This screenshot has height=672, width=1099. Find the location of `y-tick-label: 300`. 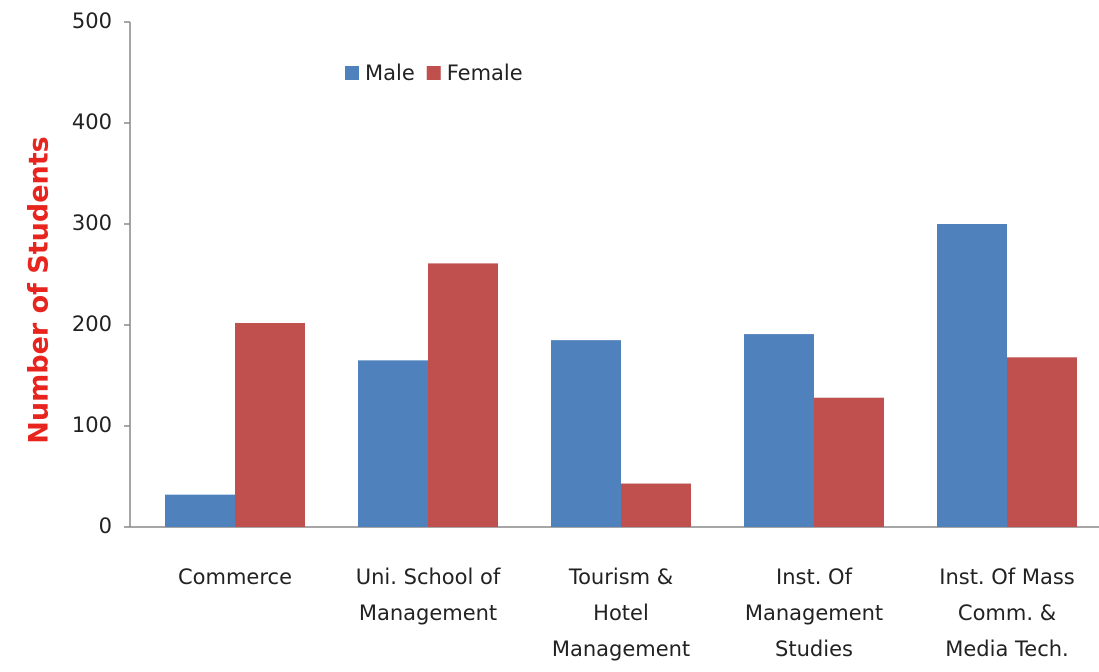

y-tick-label: 300 is located at coordinates (92, 223).